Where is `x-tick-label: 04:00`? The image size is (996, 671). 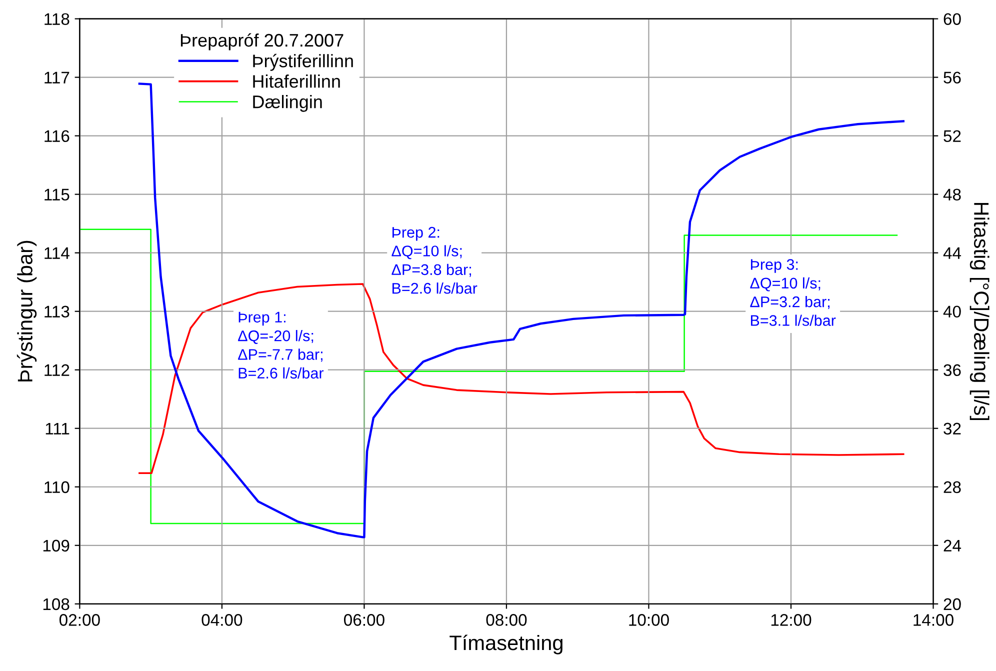 x-tick-label: 04:00 is located at coordinates (222, 620).